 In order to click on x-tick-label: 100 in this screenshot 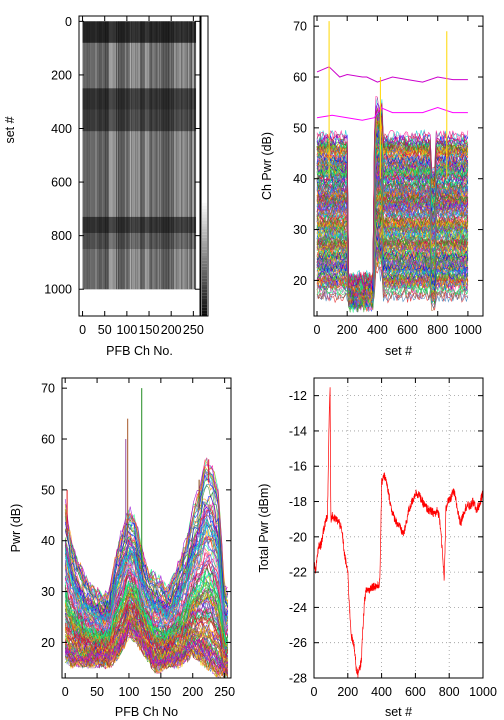, I will do `click(126, 330)`.